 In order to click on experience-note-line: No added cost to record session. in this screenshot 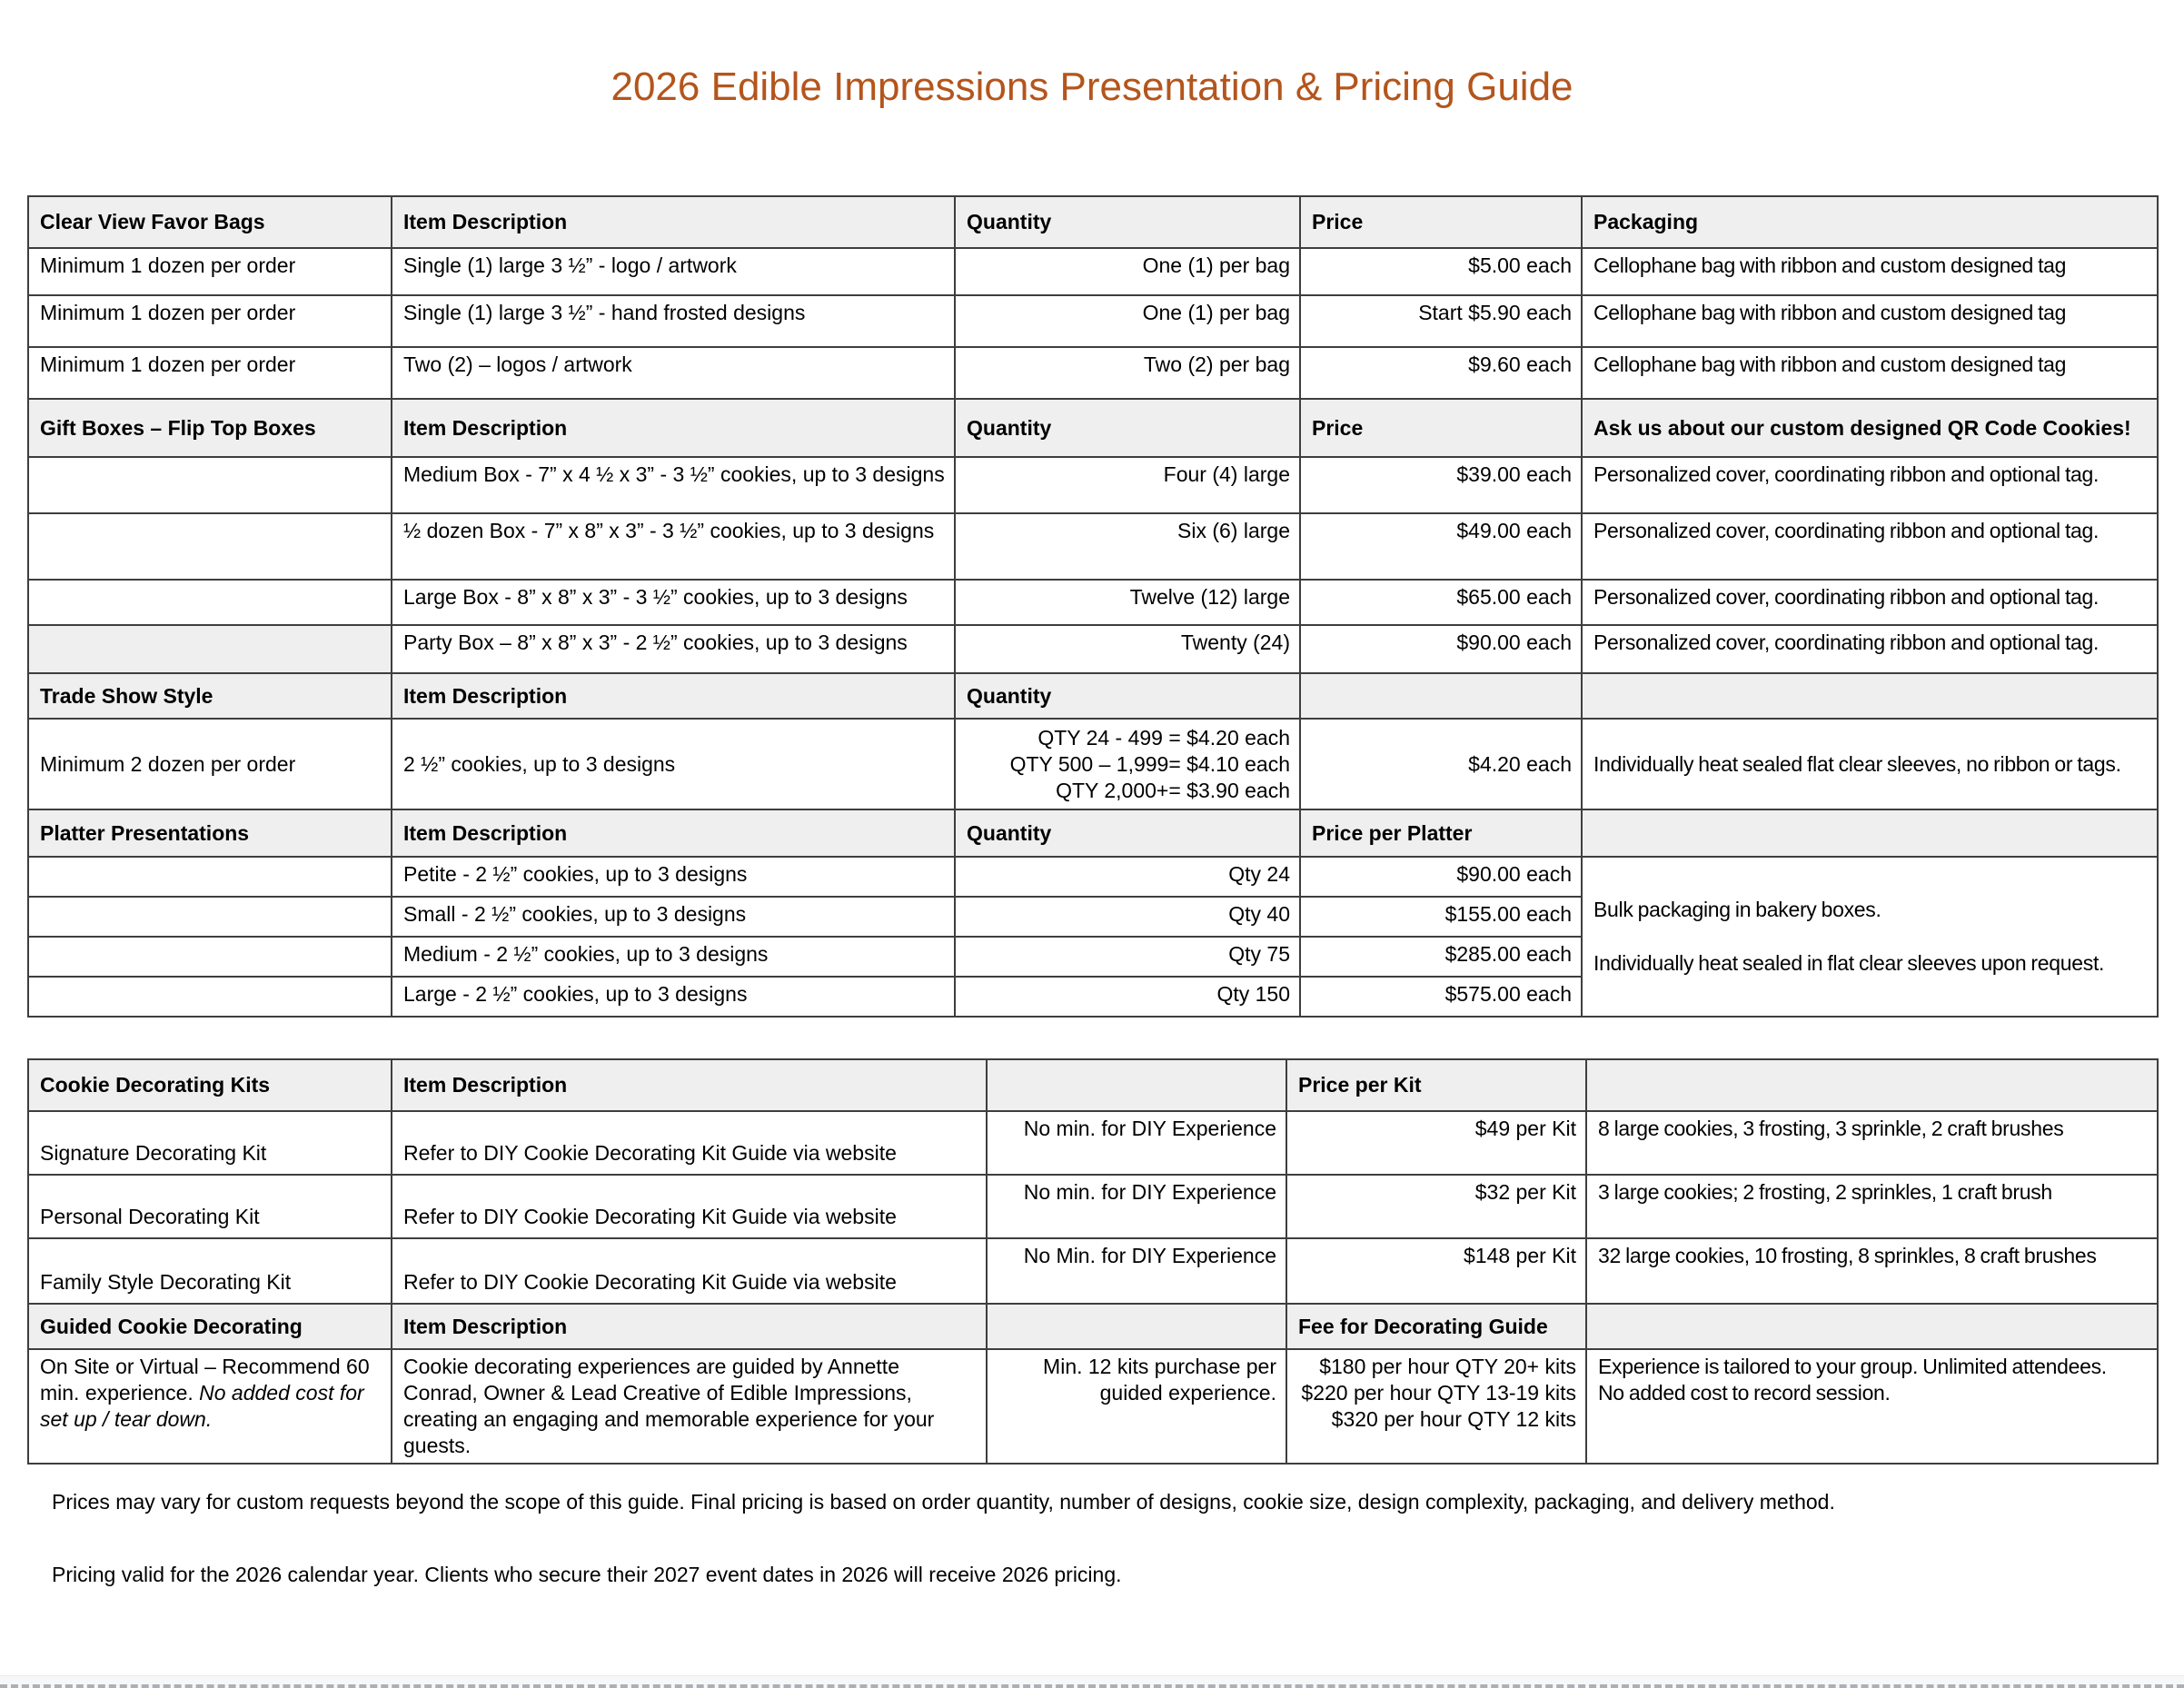, I will do `click(1744, 1393)`.